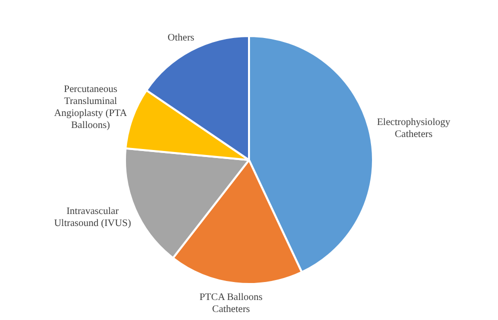  Describe the element at coordinates (413, 128) in the screenshot. I see `slice-label: Electrophysiology Catheters` at that location.